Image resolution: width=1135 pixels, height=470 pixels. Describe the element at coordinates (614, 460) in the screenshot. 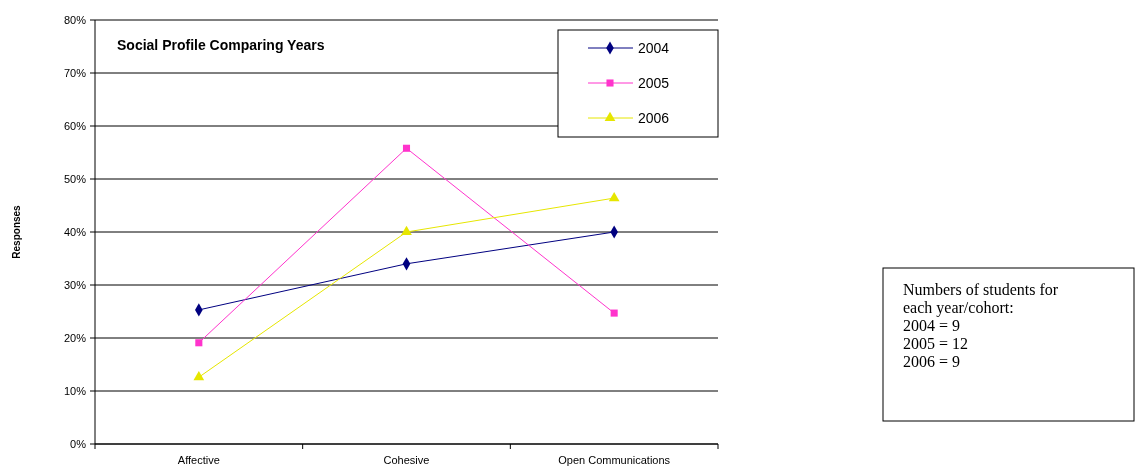

I see `x-tick-label: Open Communications` at that location.